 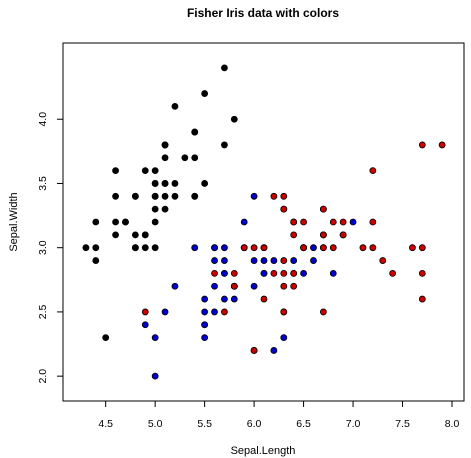 What do you see at coordinates (353, 424) in the screenshot?
I see `x-tick-label: 7.0` at bounding box center [353, 424].